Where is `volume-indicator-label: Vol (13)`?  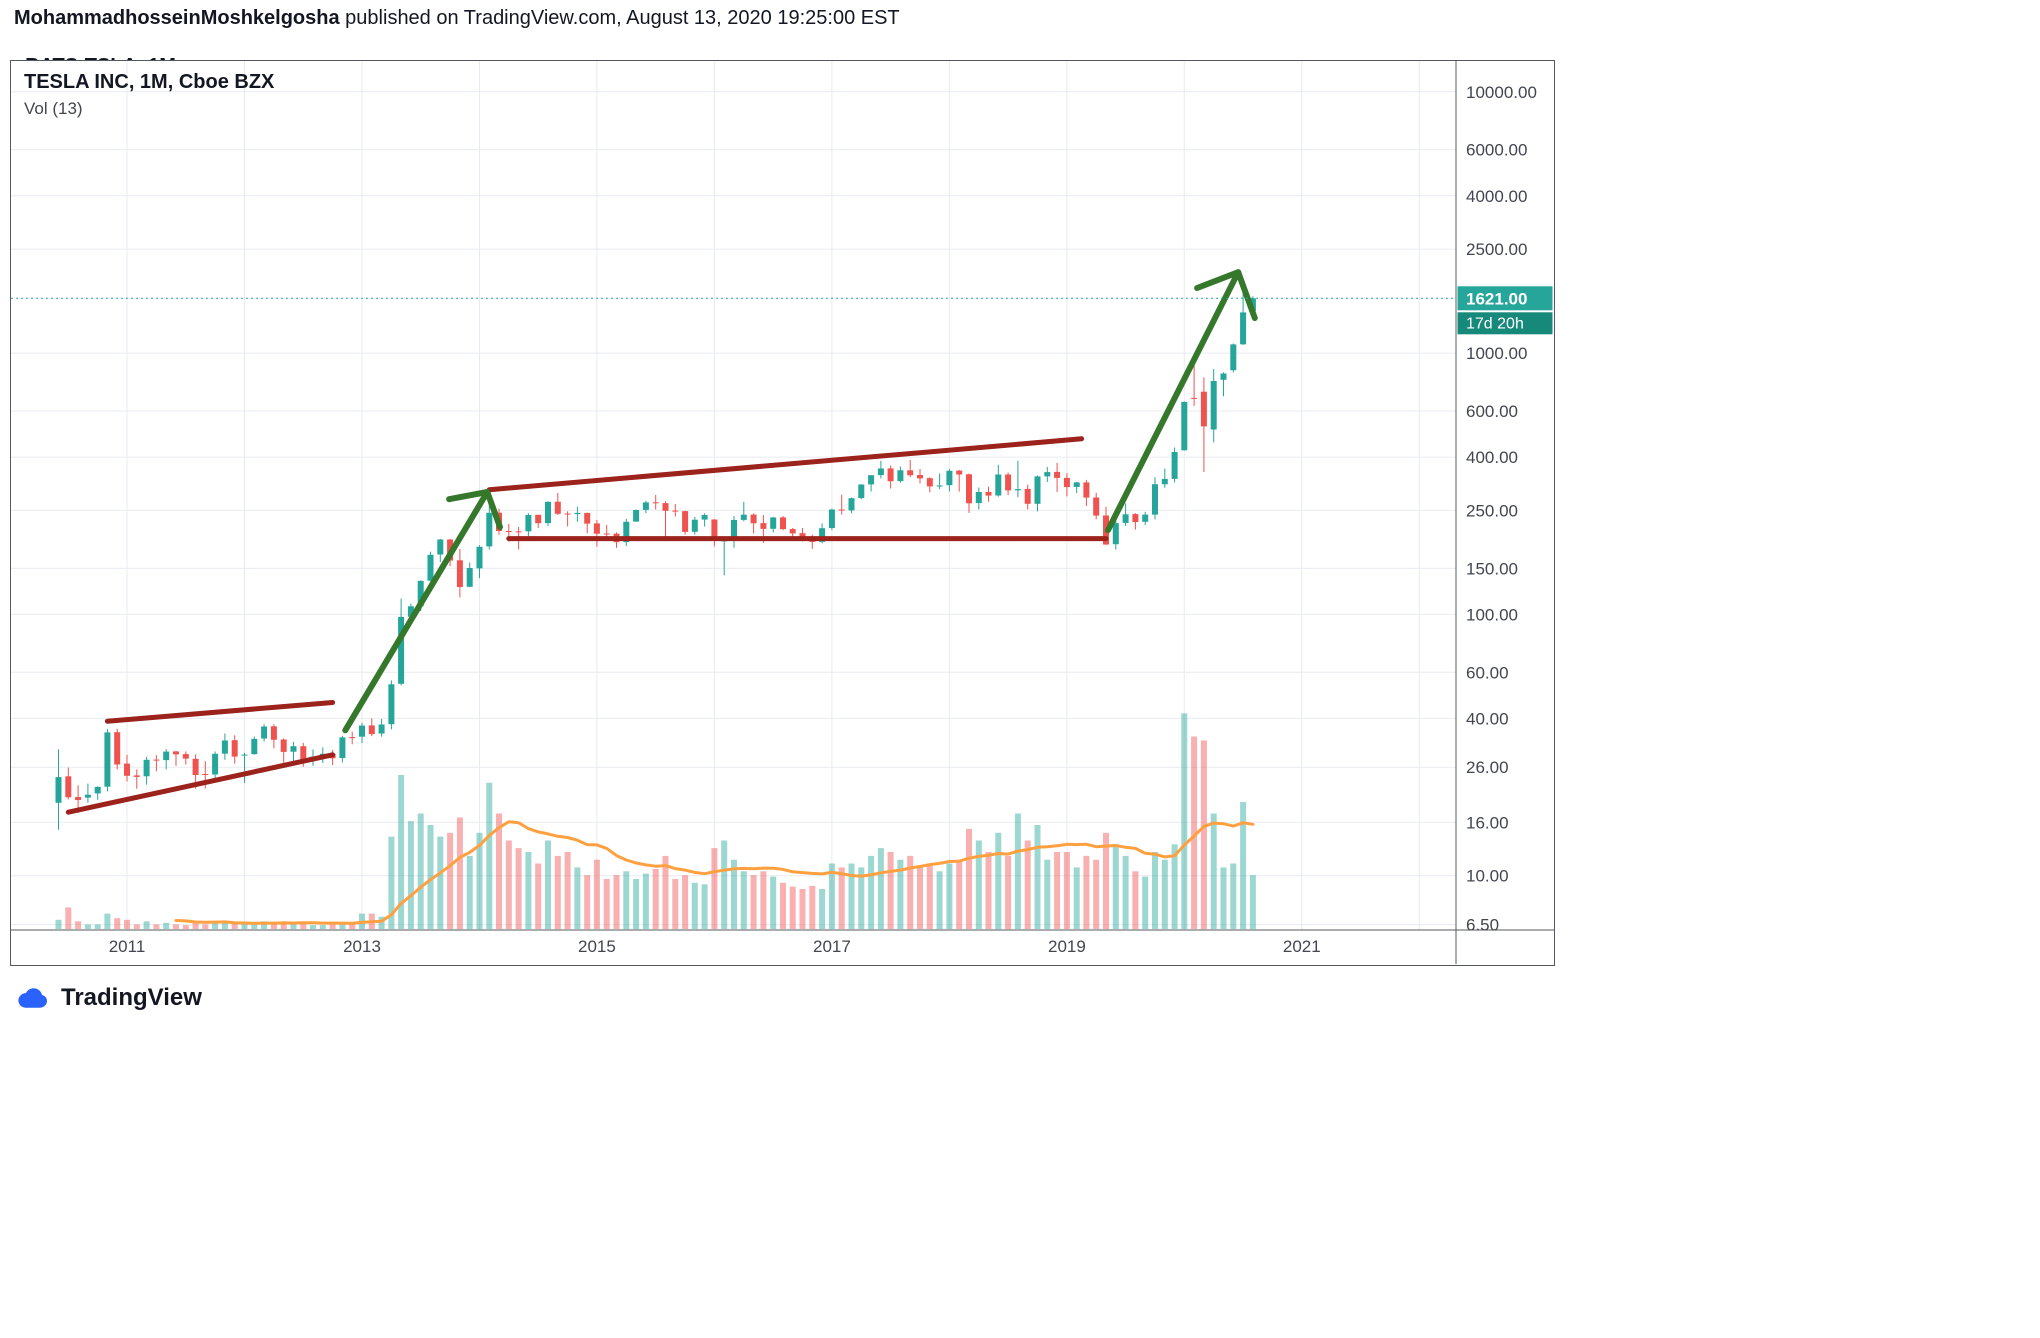 volume-indicator-label: Vol (13) is located at coordinates (53, 108).